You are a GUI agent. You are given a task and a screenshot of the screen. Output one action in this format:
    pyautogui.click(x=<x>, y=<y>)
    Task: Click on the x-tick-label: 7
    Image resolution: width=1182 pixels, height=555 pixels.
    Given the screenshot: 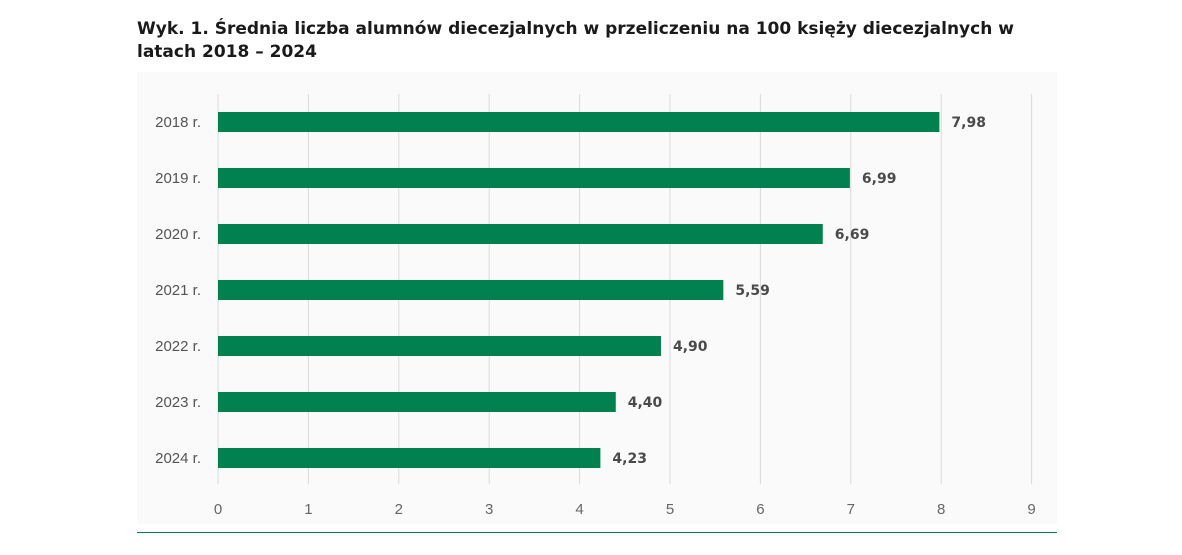 What is the action you would take?
    pyautogui.click(x=851, y=509)
    